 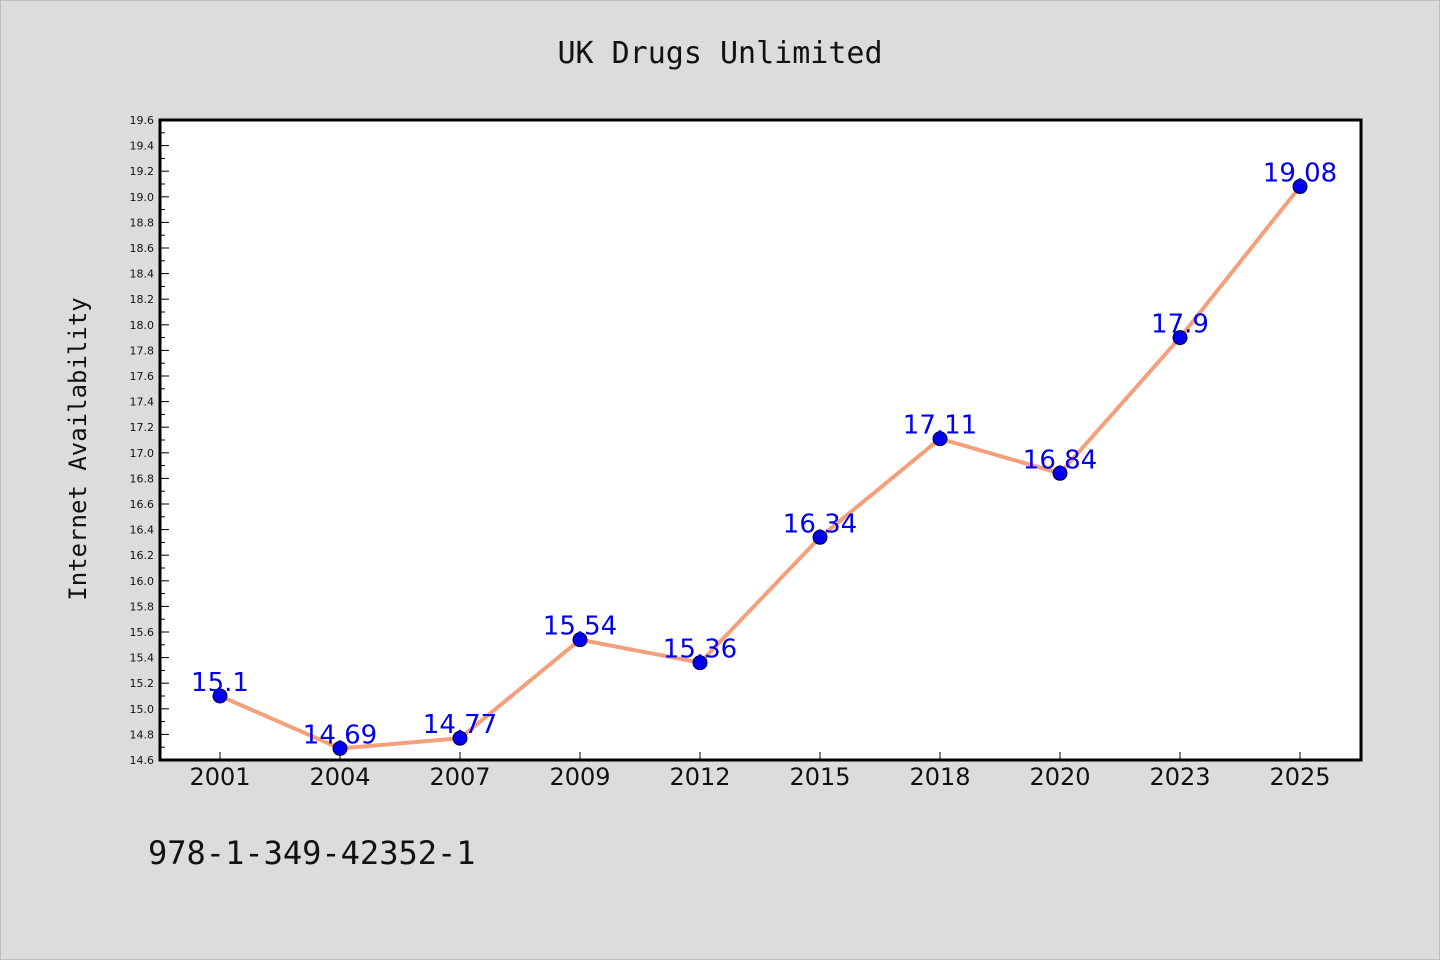 I want to click on y-tick-label: 18.6, so click(x=142, y=248).